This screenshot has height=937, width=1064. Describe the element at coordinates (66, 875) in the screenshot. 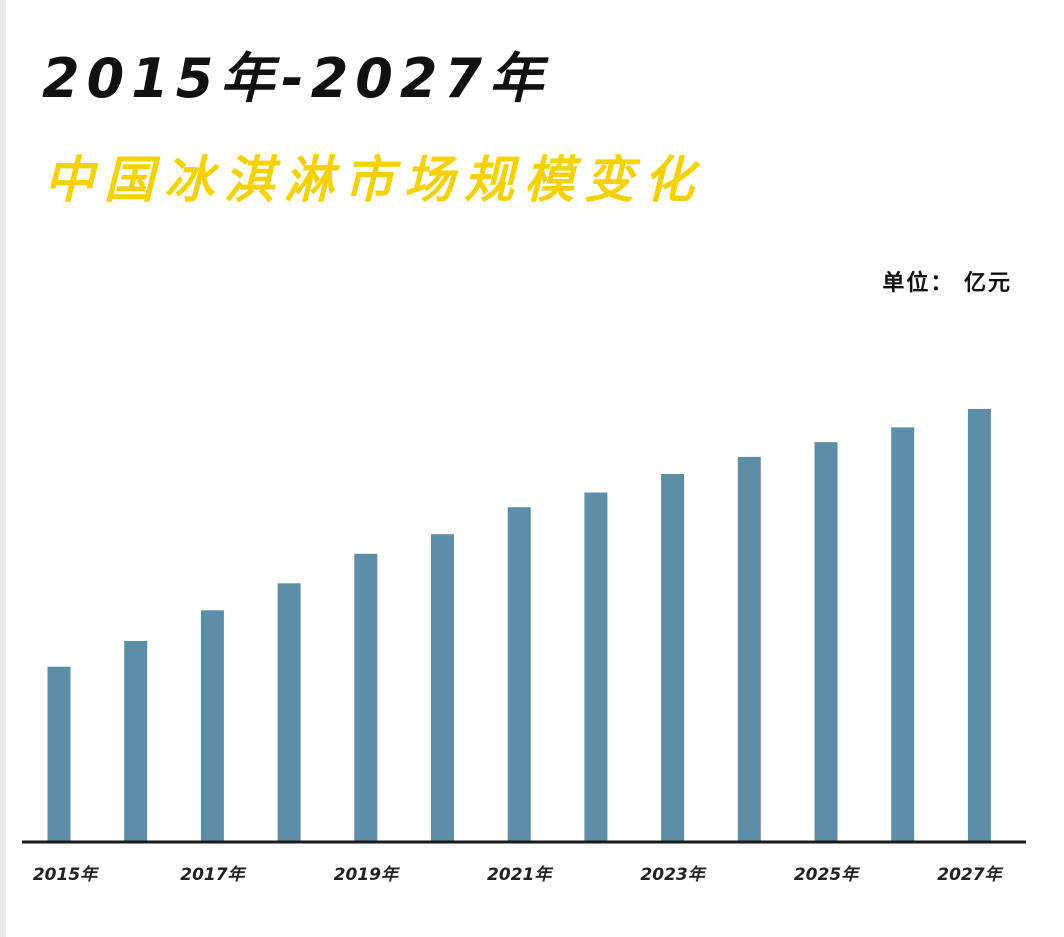

I see `x-tick-label: 2015年` at that location.